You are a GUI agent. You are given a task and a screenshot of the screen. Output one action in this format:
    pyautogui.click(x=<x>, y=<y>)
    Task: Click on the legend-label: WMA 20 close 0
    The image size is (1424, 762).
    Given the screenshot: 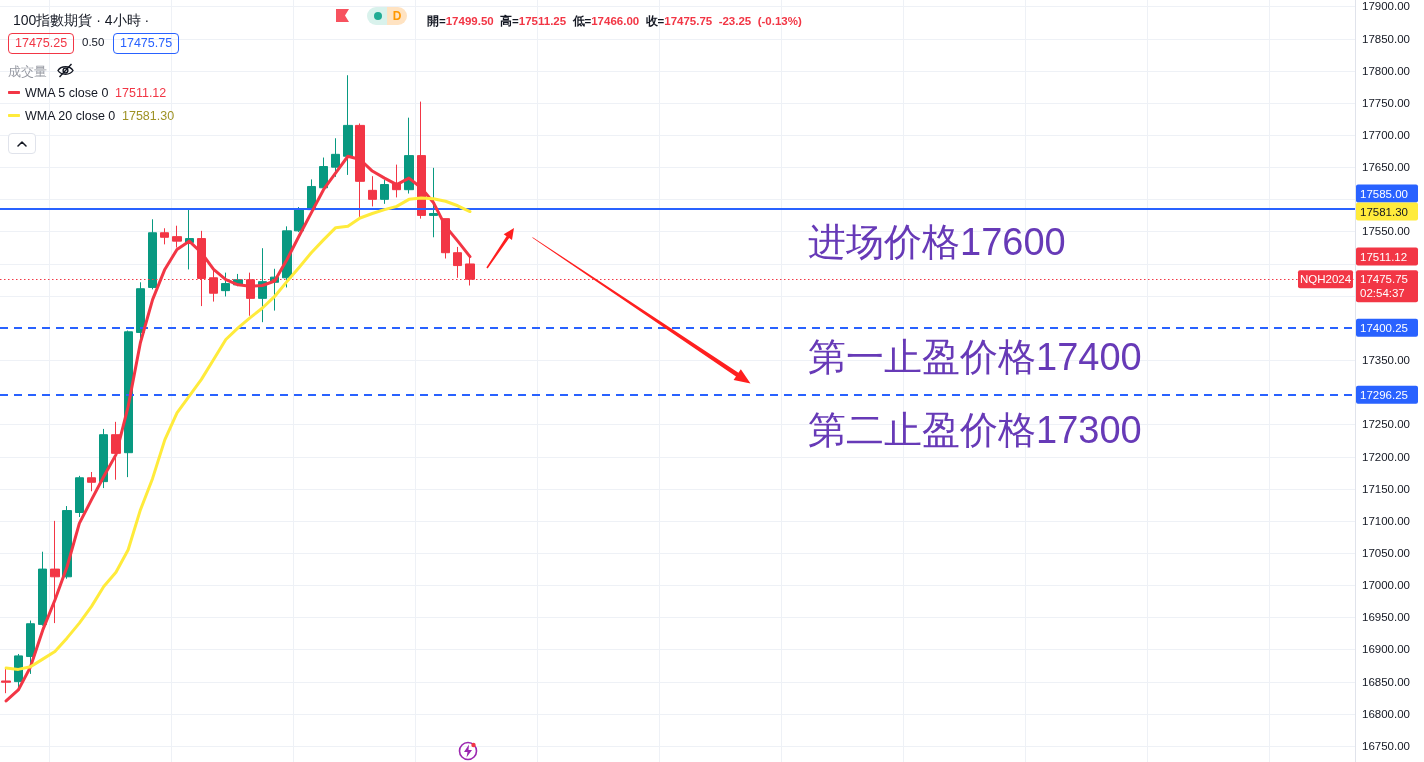 What is the action you would take?
    pyautogui.click(x=70, y=115)
    